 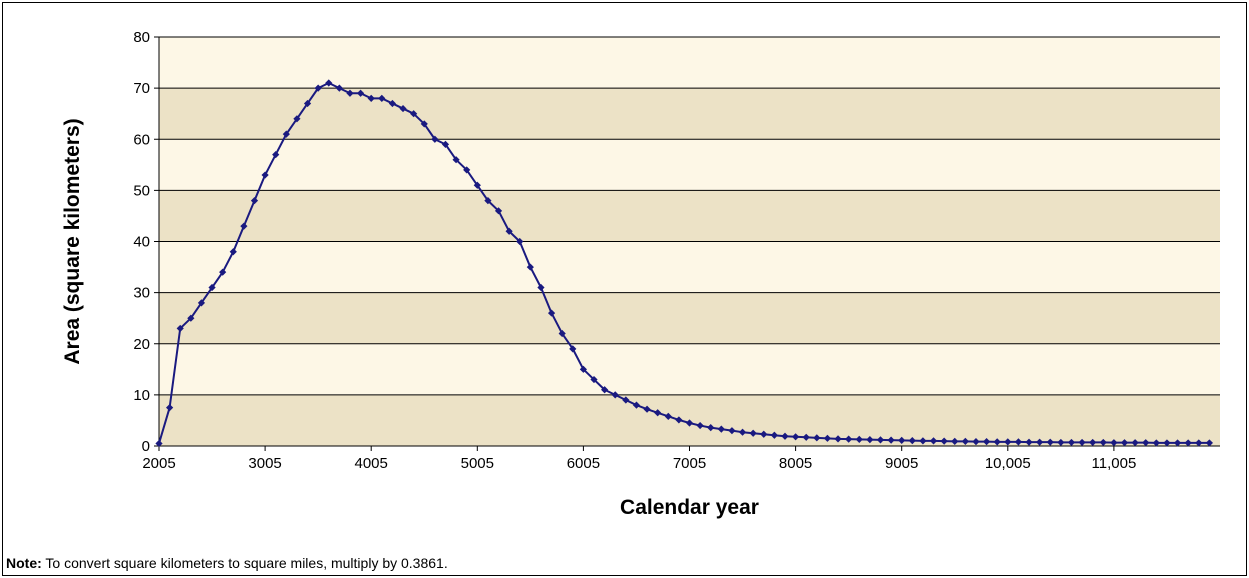 What do you see at coordinates (141, 242) in the screenshot?
I see `y-tick-labels: 0 10 20 30 40 50 60 70 80` at bounding box center [141, 242].